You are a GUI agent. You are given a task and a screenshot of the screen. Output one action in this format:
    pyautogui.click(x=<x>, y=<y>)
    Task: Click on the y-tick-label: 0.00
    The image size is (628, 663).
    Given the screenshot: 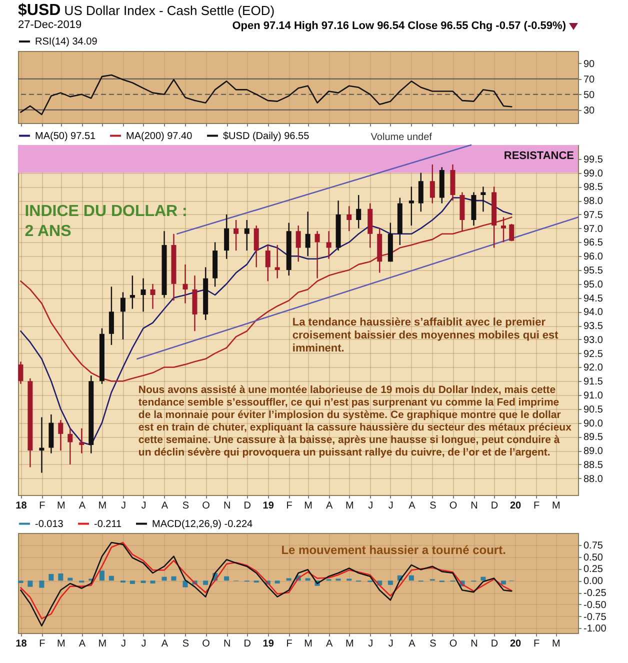 What is the action you would take?
    pyautogui.click(x=594, y=582)
    